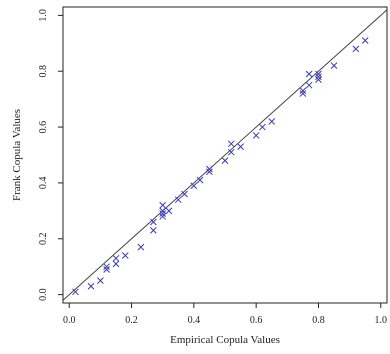  I want to click on x-tick-label: 1.0, so click(381, 320).